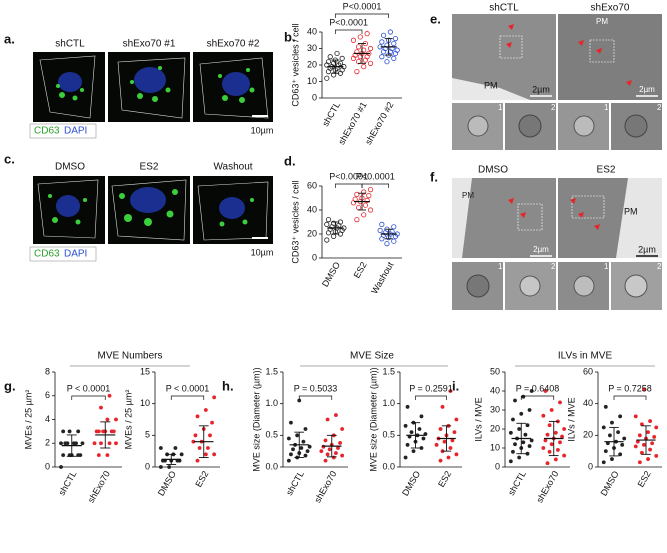  Describe the element at coordinates (28, 420) in the screenshot. I see `y-axis-label: MVEs / 25 µm²` at that location.